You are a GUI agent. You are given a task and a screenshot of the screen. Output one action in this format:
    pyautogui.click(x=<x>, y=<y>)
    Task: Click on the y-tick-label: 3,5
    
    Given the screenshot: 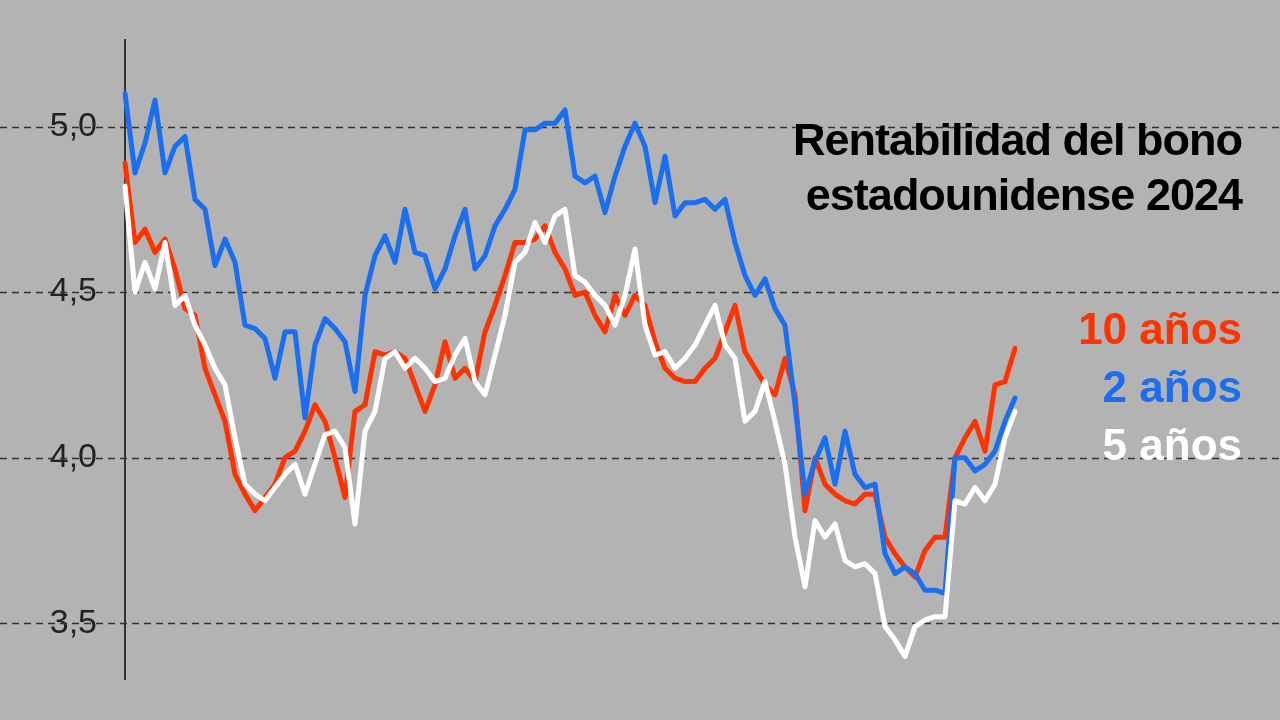 What is the action you would take?
    pyautogui.click(x=73, y=620)
    